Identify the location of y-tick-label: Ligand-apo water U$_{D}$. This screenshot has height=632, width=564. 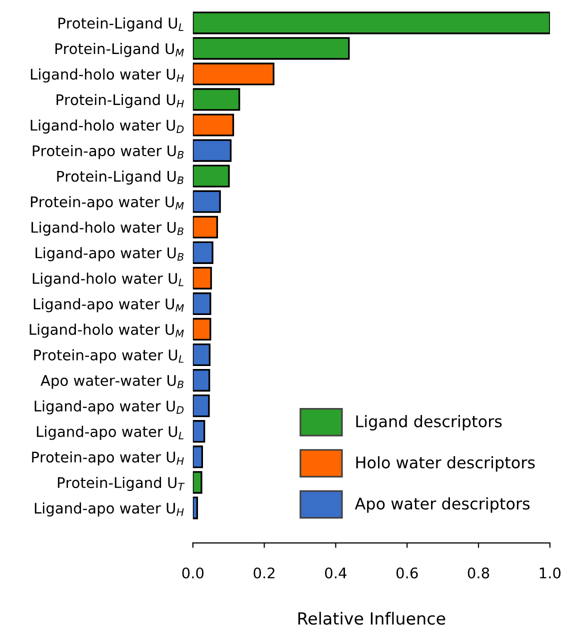
(109, 407).